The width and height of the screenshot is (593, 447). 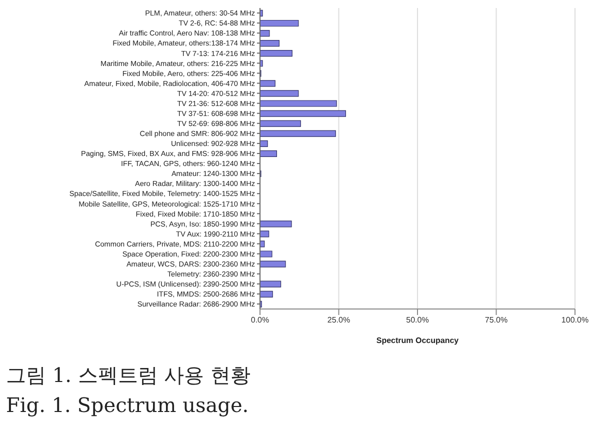 I want to click on x-tick-label: 25.0%, so click(x=338, y=320).